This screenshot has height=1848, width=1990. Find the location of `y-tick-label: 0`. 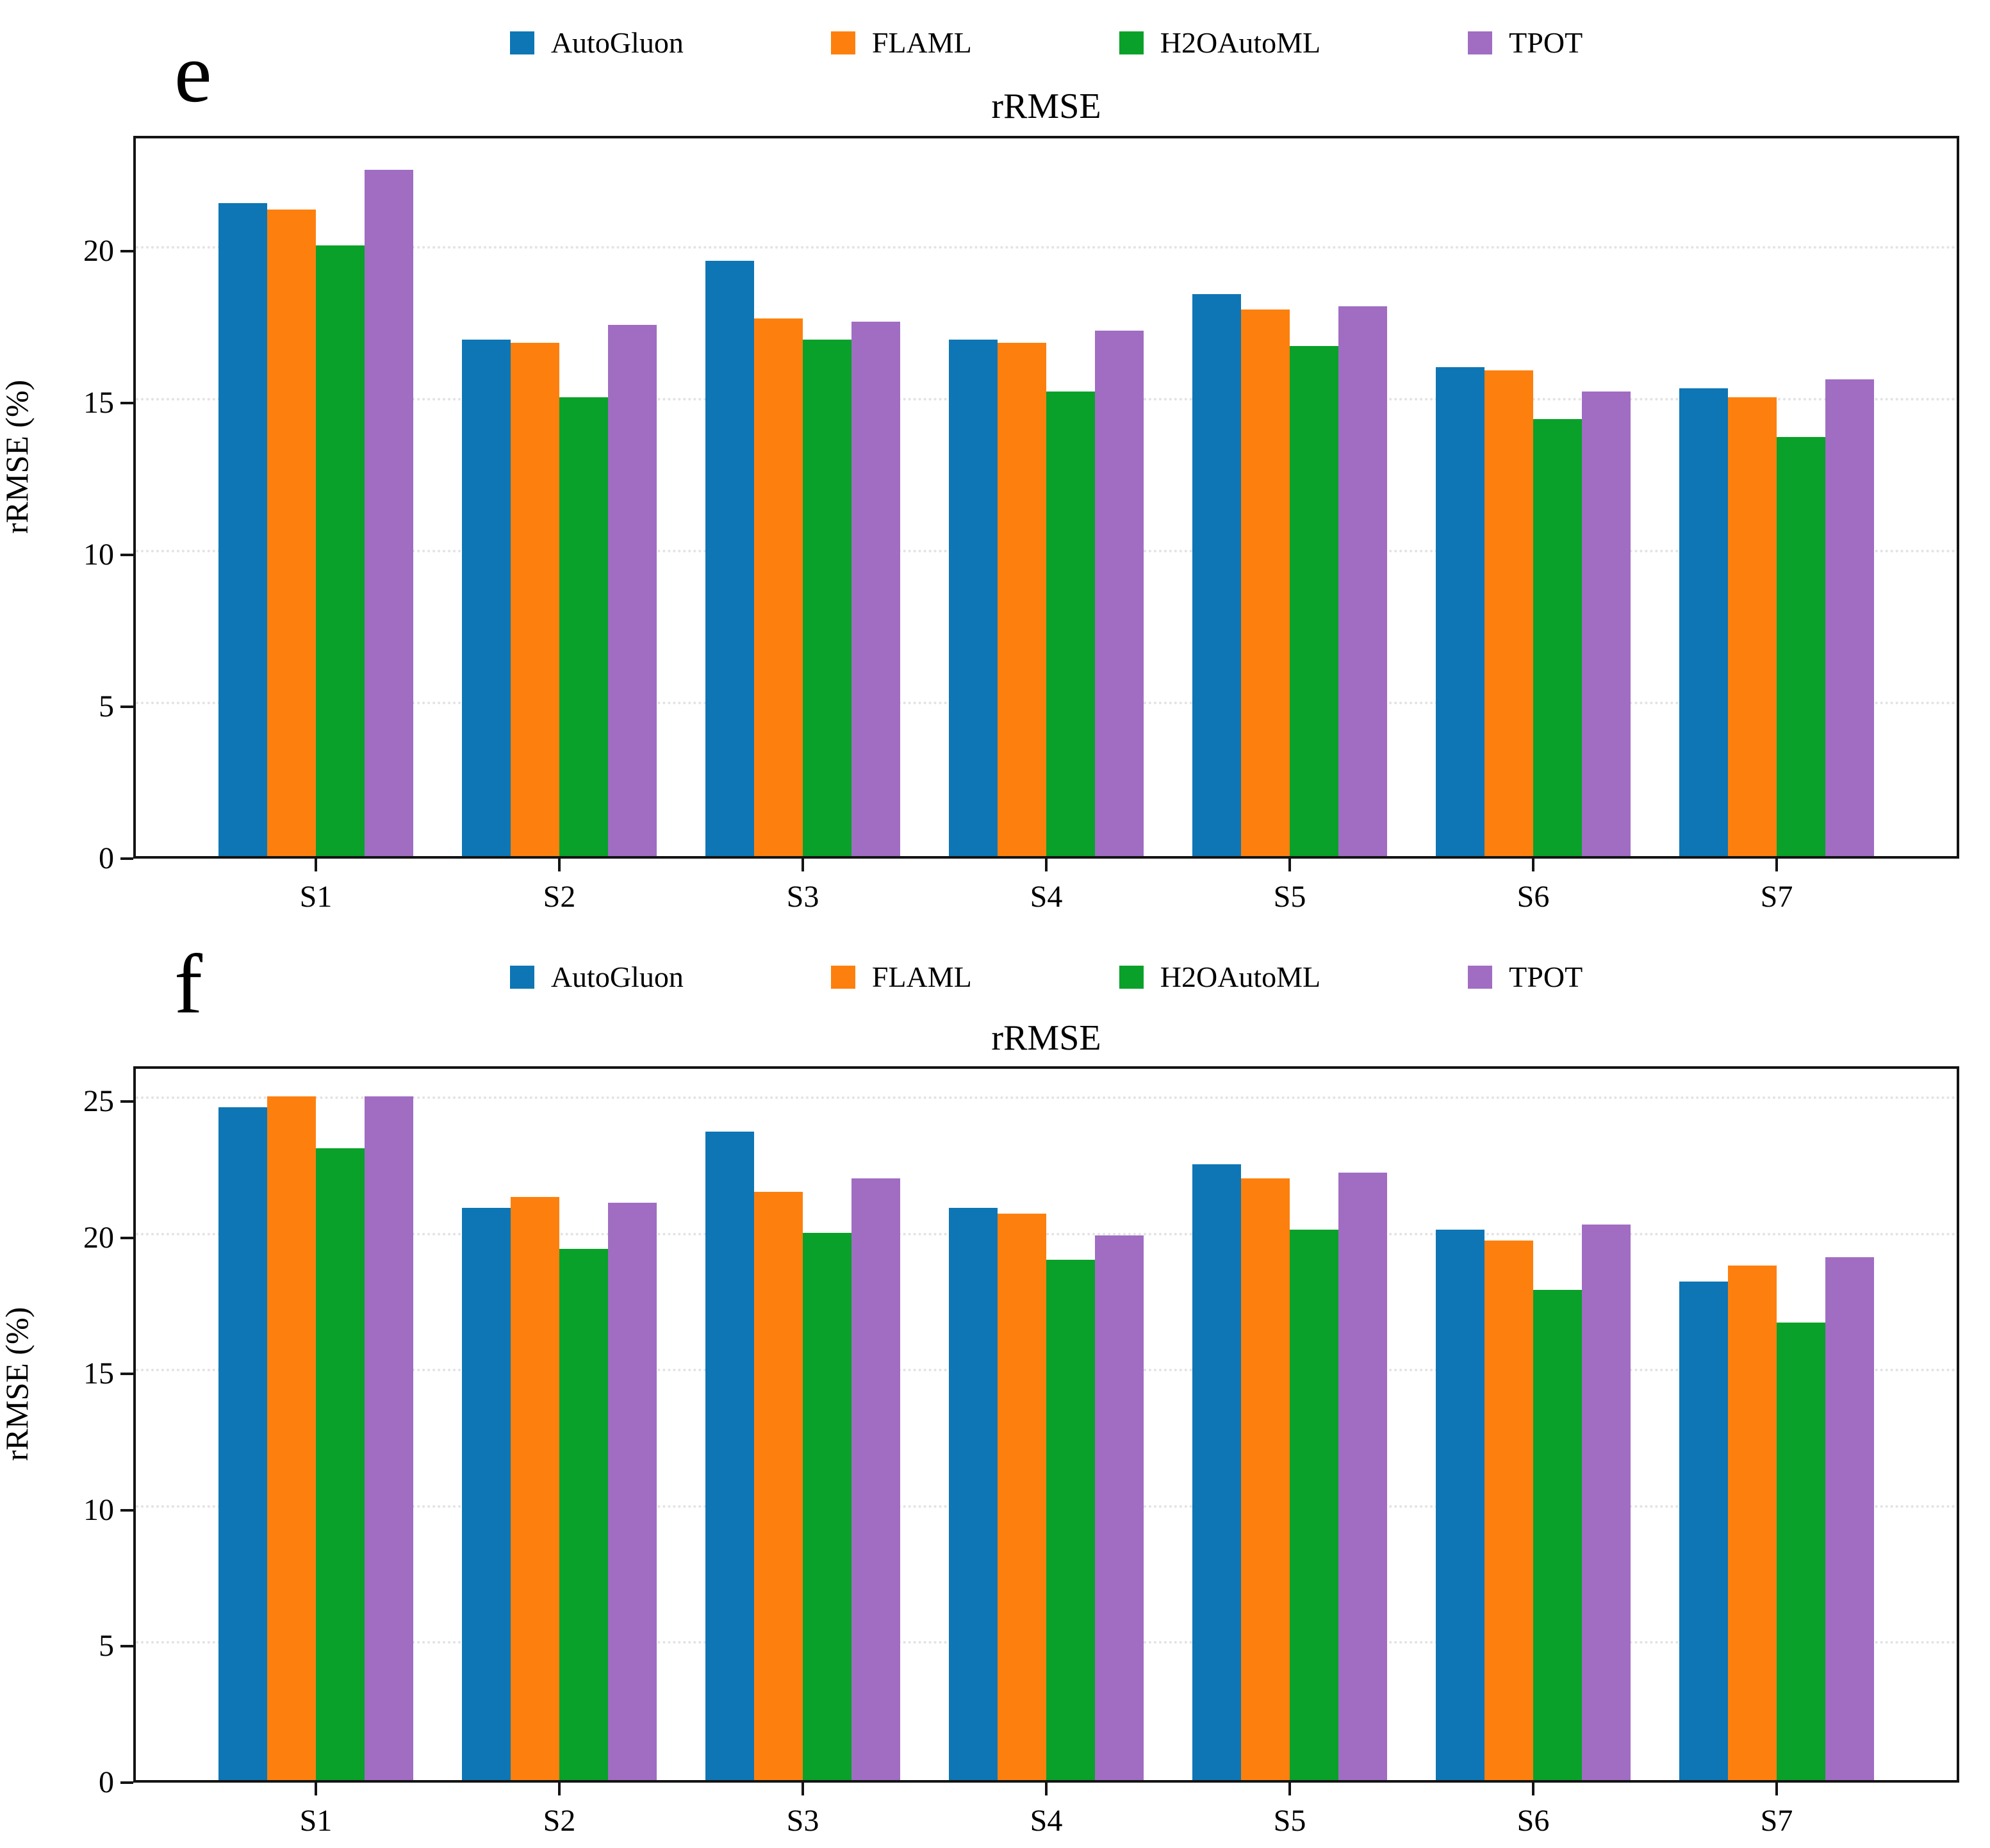

y-tick-label: 0 is located at coordinates (106, 1782).